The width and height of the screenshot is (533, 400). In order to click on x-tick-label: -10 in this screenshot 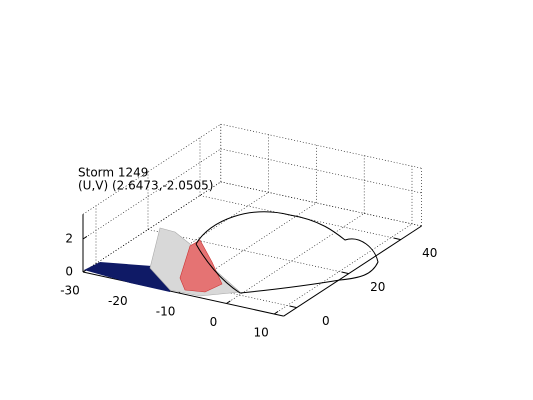, I will do `click(166, 312)`.